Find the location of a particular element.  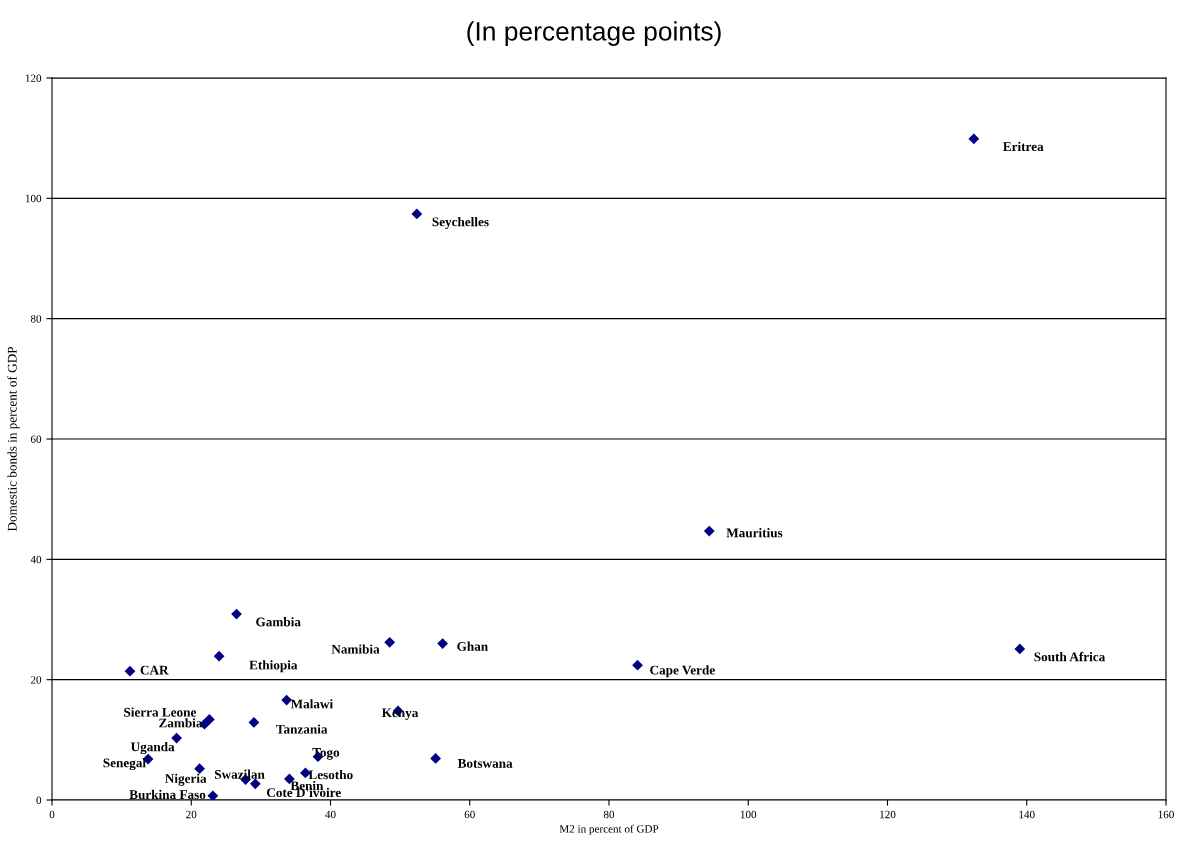

annotation: Eritrea is located at coordinates (1023, 146).